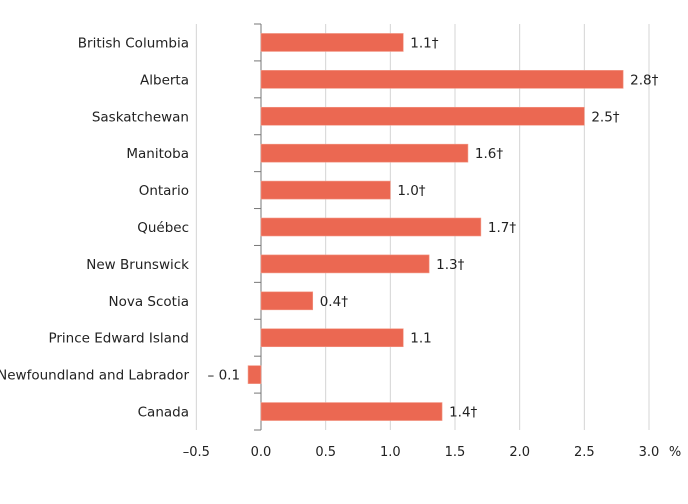 The image size is (688, 504). What do you see at coordinates (644, 80) in the screenshot?
I see `data-label: 2.8†` at bounding box center [644, 80].